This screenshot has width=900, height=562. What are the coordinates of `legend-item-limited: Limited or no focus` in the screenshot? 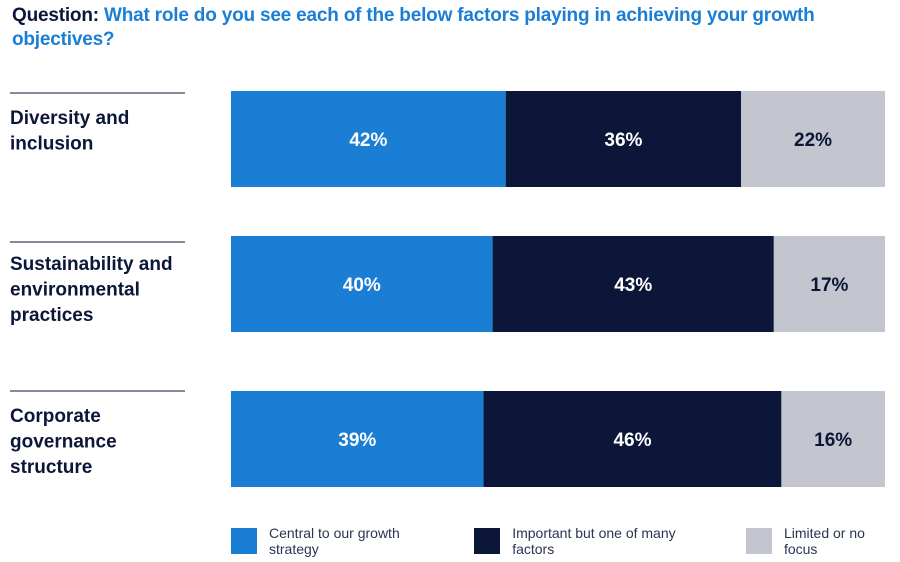 It's located at (822, 541).